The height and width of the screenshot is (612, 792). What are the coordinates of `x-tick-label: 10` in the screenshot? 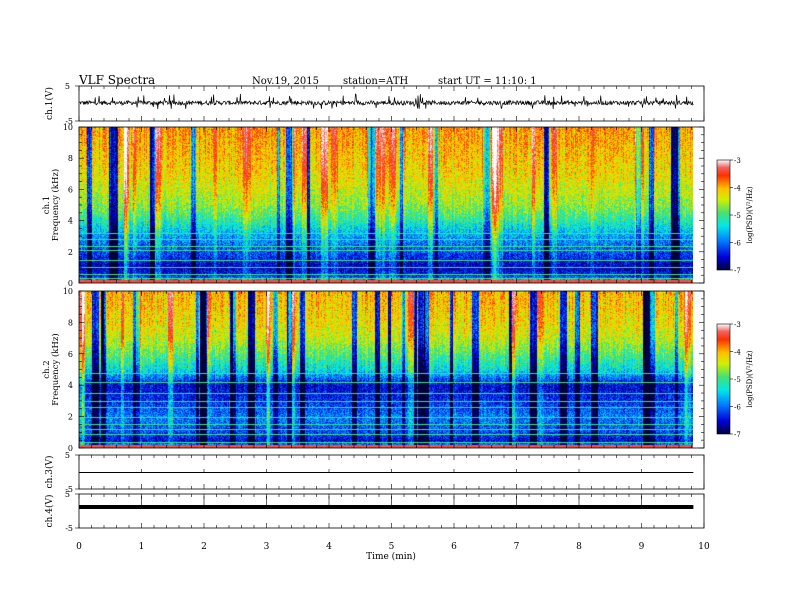 It's located at (704, 547).